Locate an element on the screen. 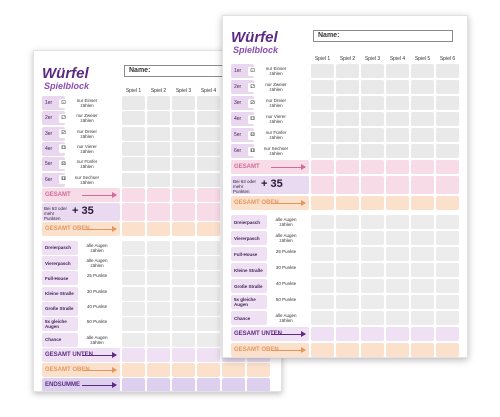 This screenshot has width=500, height=417. name-field: Name: is located at coordinates (383, 36).